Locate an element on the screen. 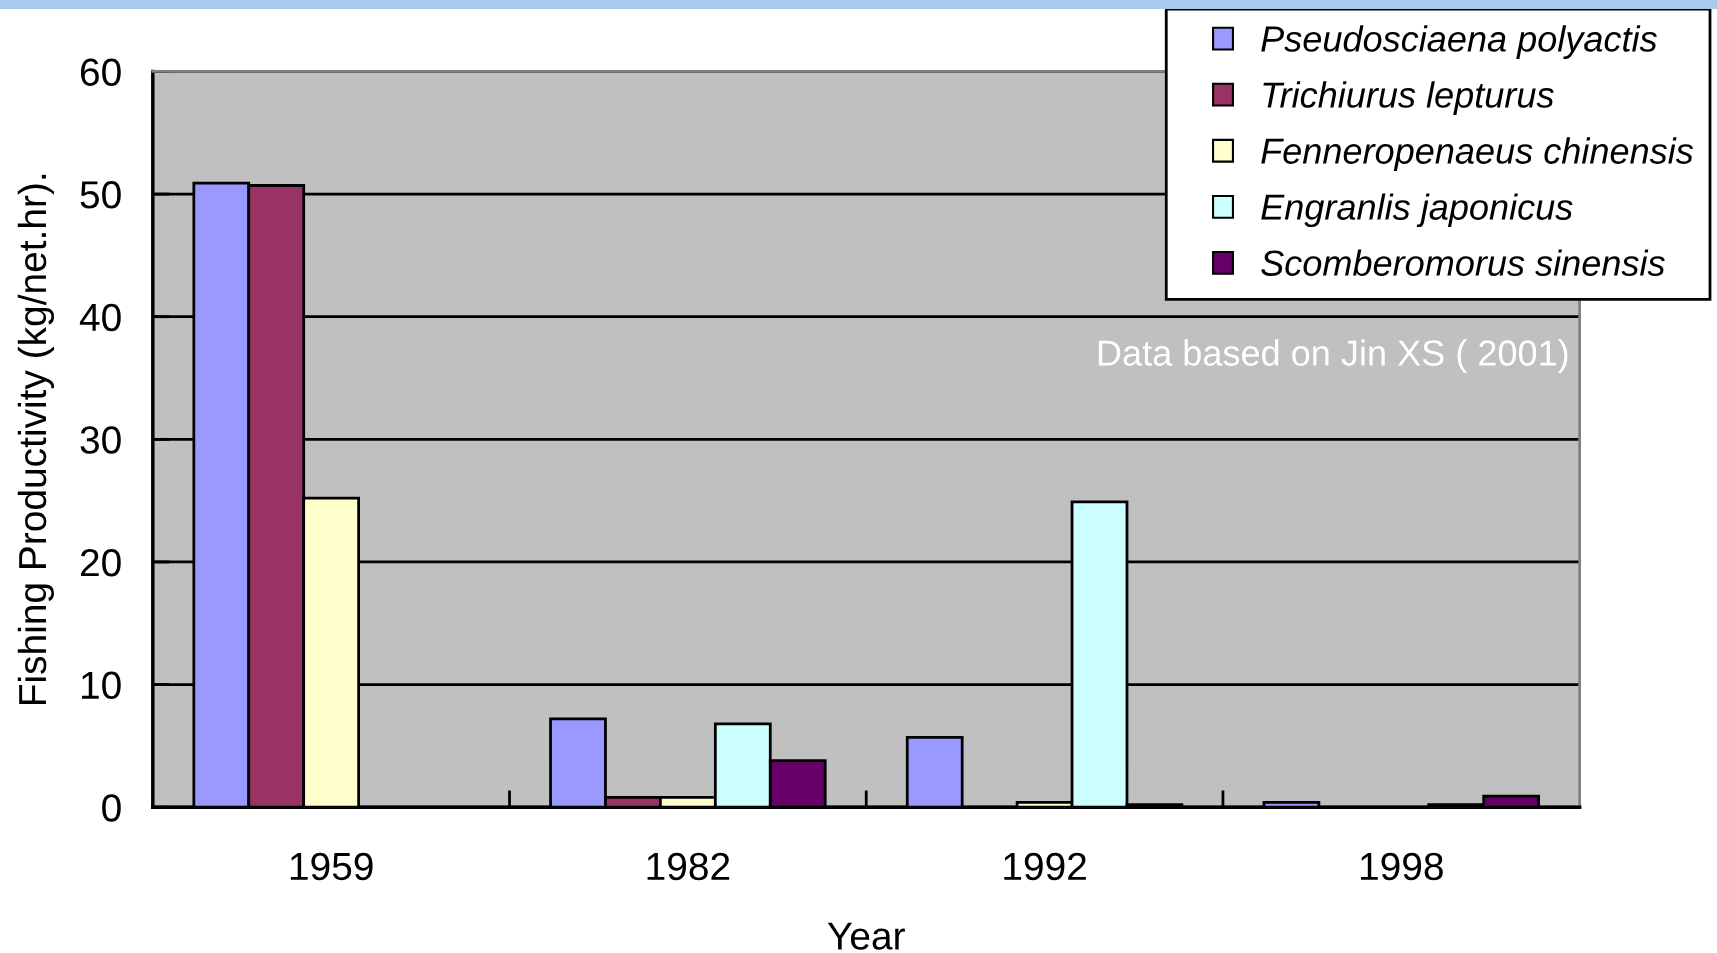 The image size is (1717, 953). legend-label: Engranlis japonicus is located at coordinates (1417, 210).